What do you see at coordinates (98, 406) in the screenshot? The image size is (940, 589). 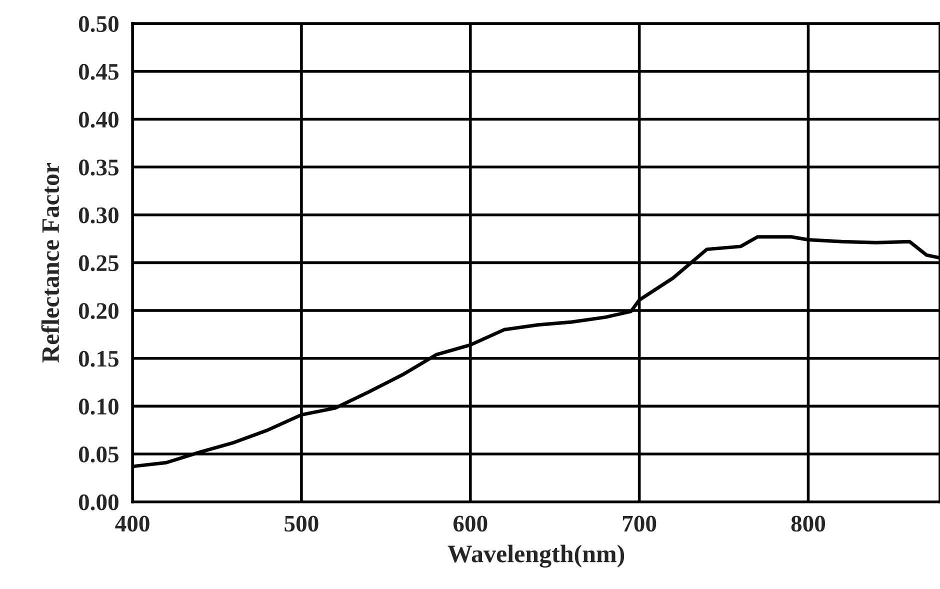 I see `y-tick-label: 0.10` at bounding box center [98, 406].